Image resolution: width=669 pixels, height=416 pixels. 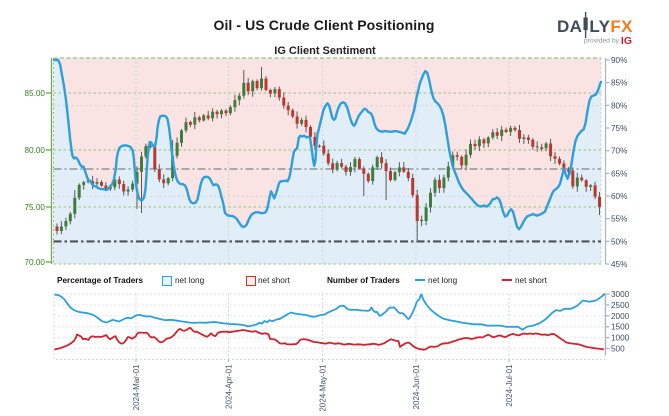 What do you see at coordinates (619, 105) in the screenshot?
I see `svg-text: 80%` at bounding box center [619, 105].